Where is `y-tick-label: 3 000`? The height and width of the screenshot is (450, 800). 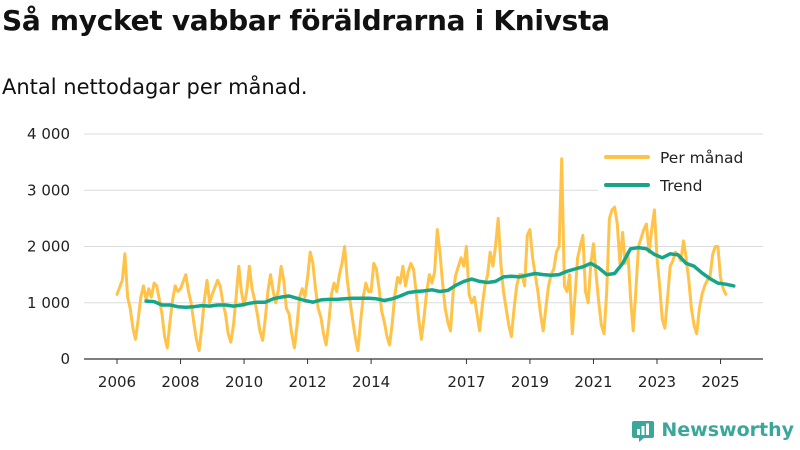
y-tick-label: 3 000 is located at coordinates (48, 190).